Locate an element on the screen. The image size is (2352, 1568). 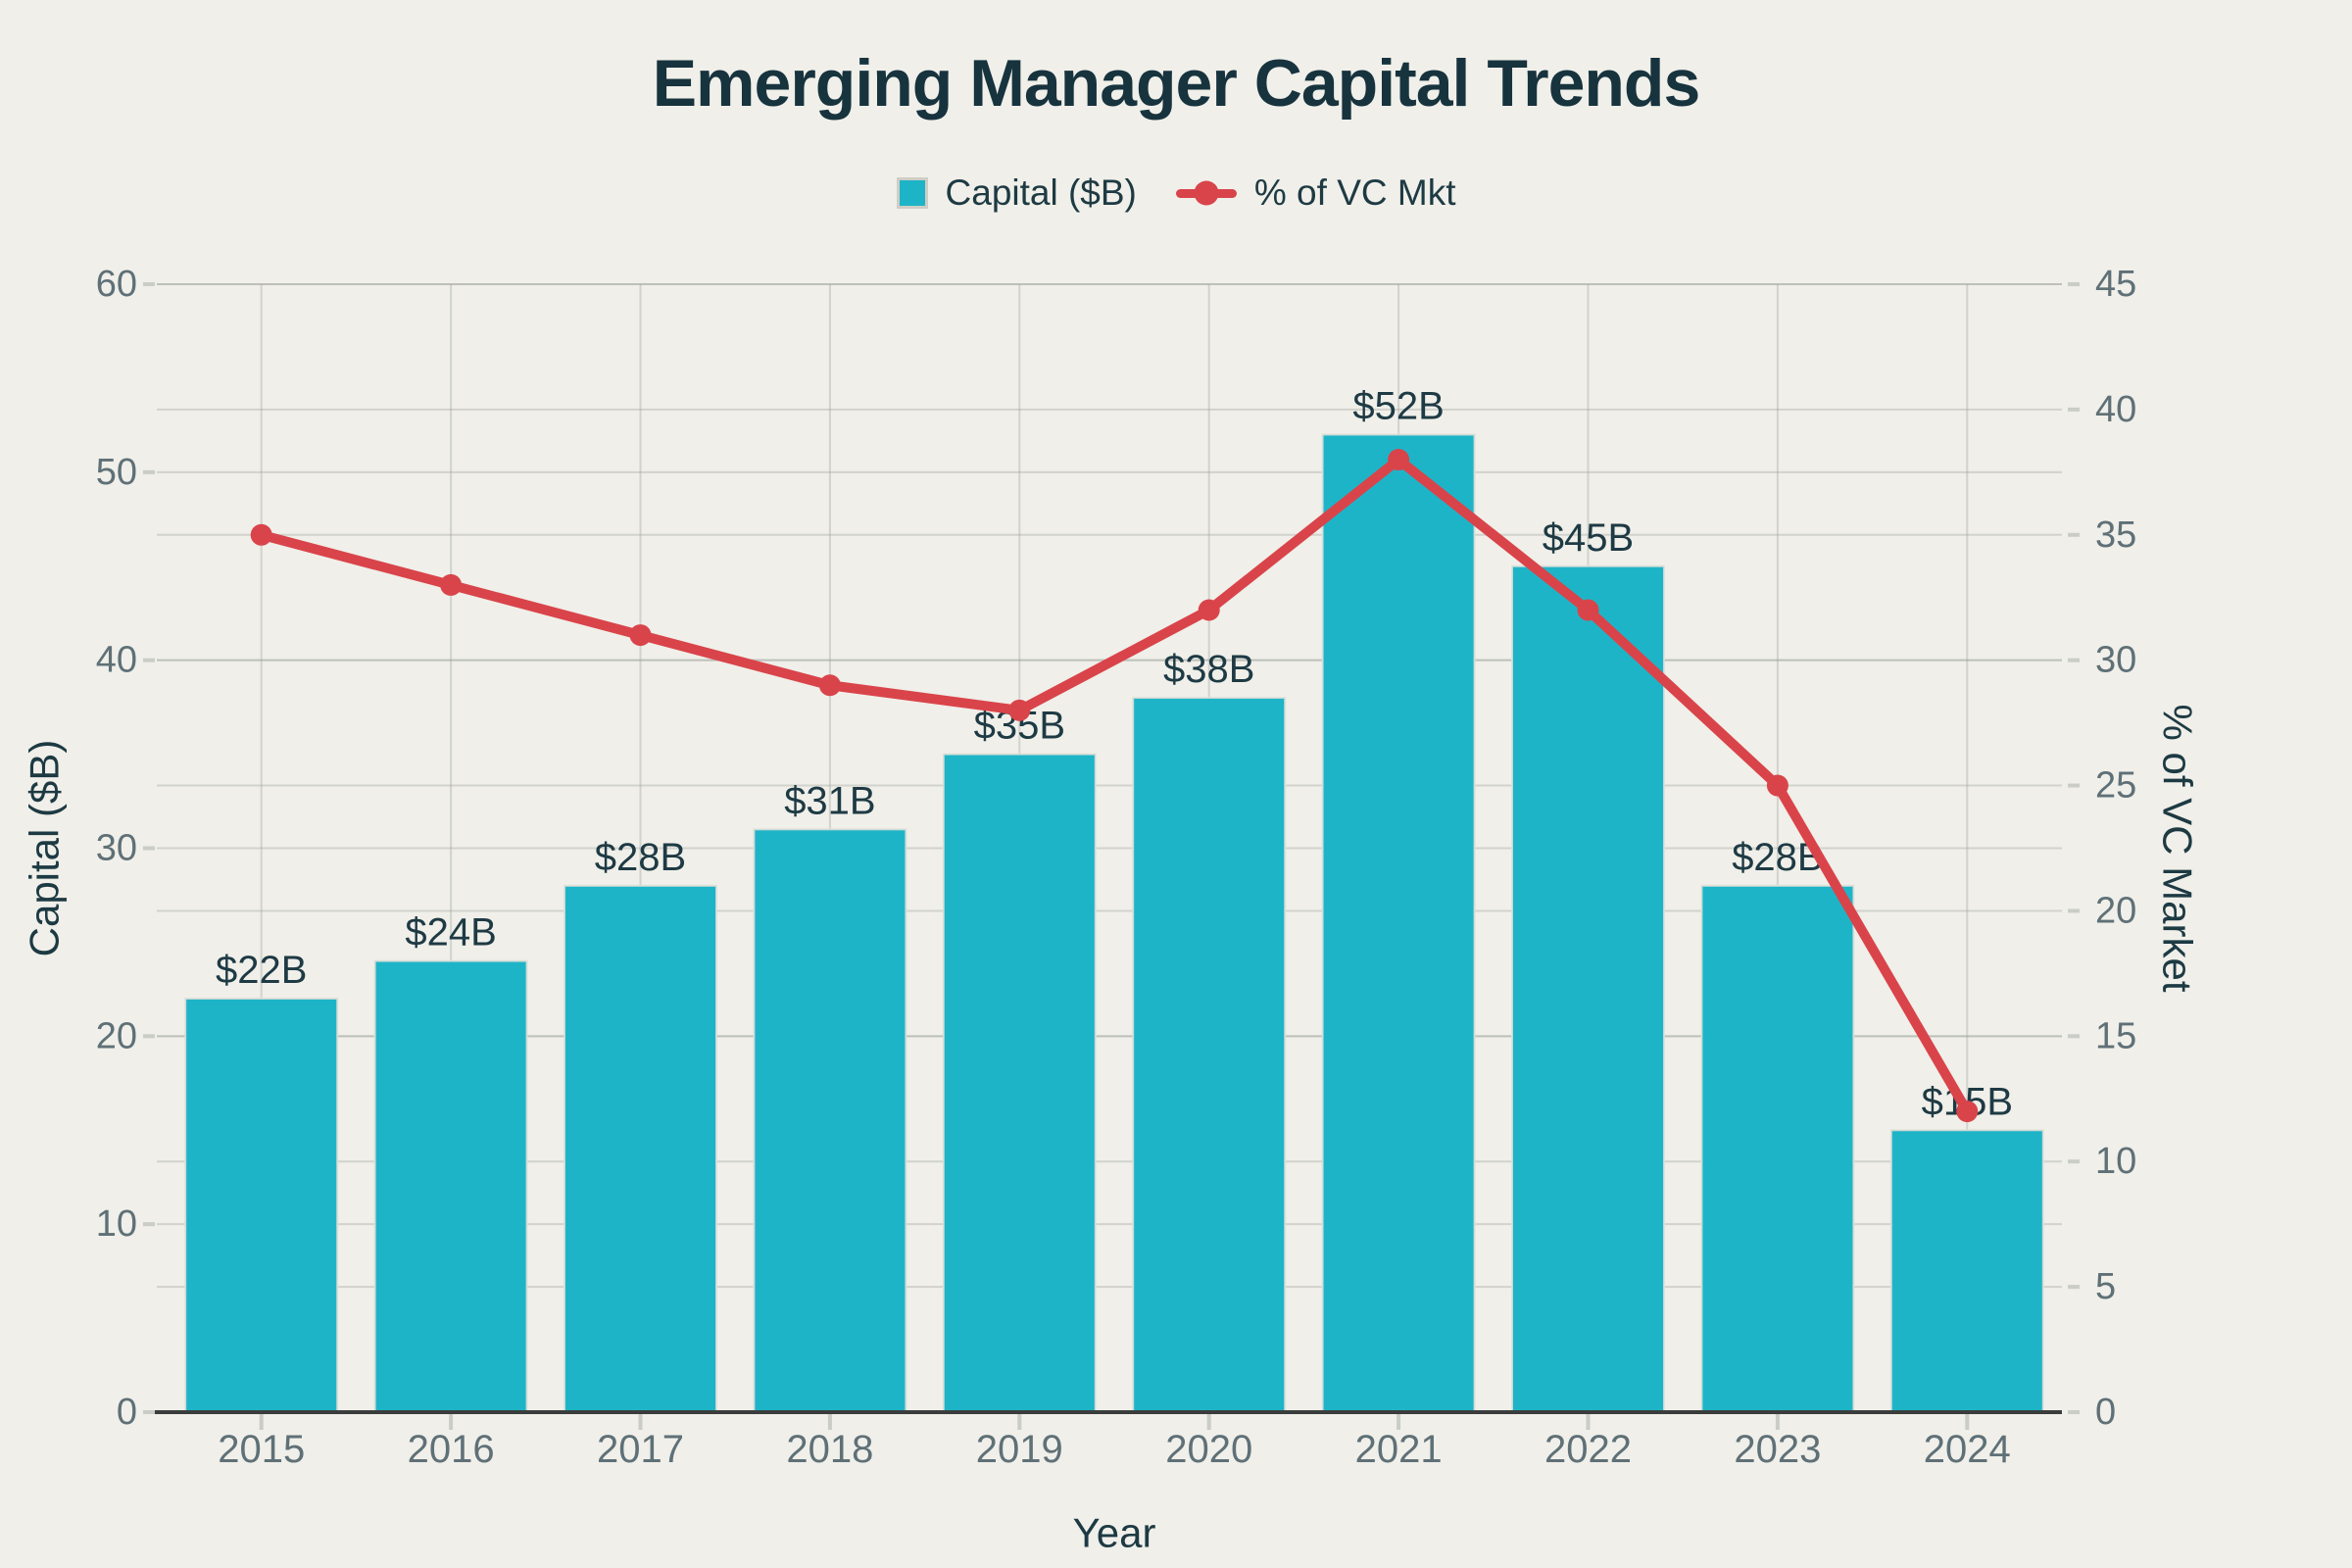
x-tick-label-2023: 2023 is located at coordinates (1777, 1449).